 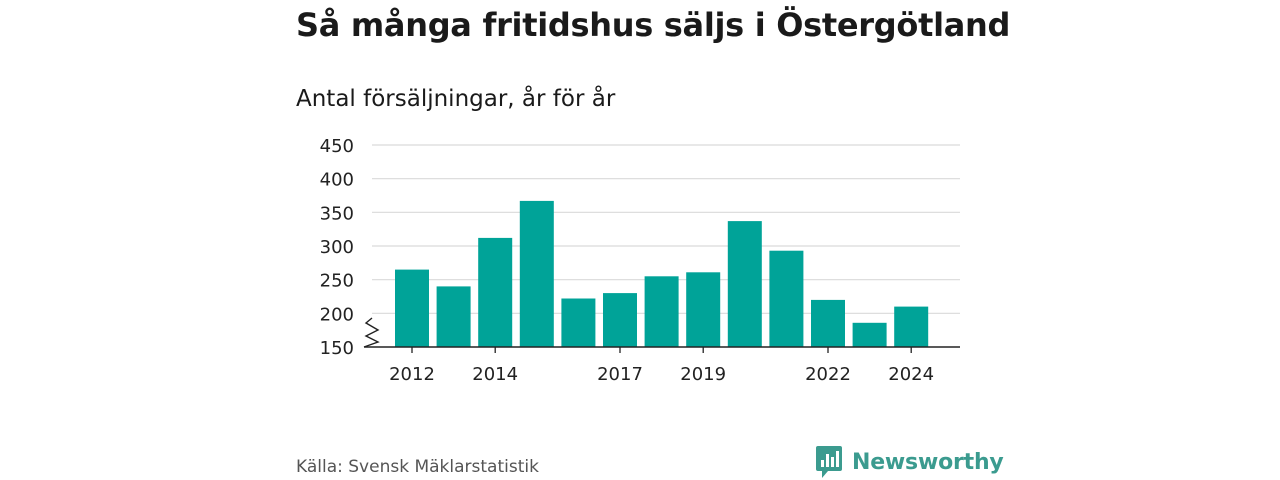 I want to click on chart-title: Så många fritidshus säljs i Östergötland, so click(x=653, y=25).